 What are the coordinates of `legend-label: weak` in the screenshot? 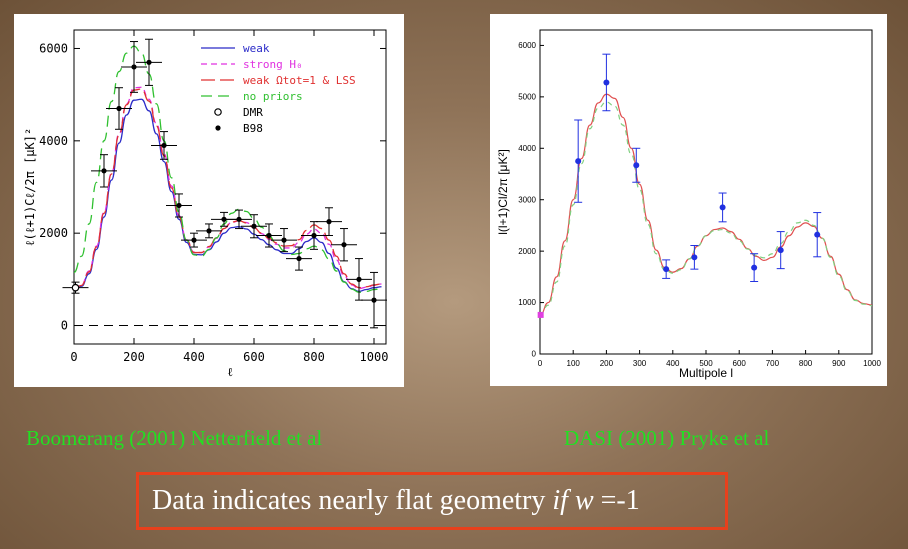 It's located at (256, 48).